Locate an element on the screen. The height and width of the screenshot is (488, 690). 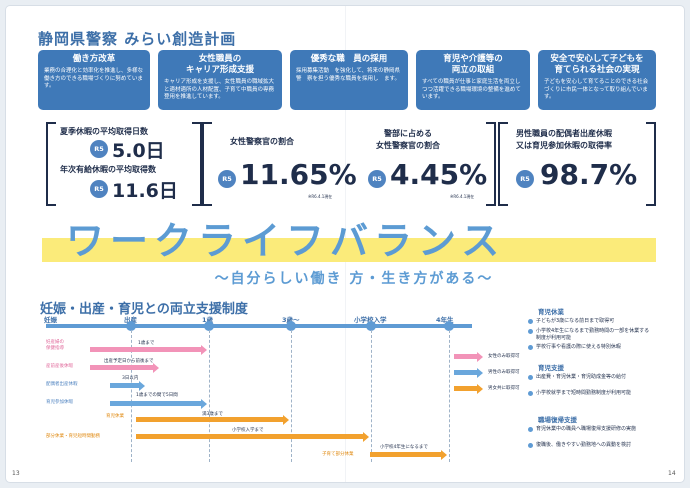
timeline-label-age1: 1歳 is located at coordinates (208, 320).